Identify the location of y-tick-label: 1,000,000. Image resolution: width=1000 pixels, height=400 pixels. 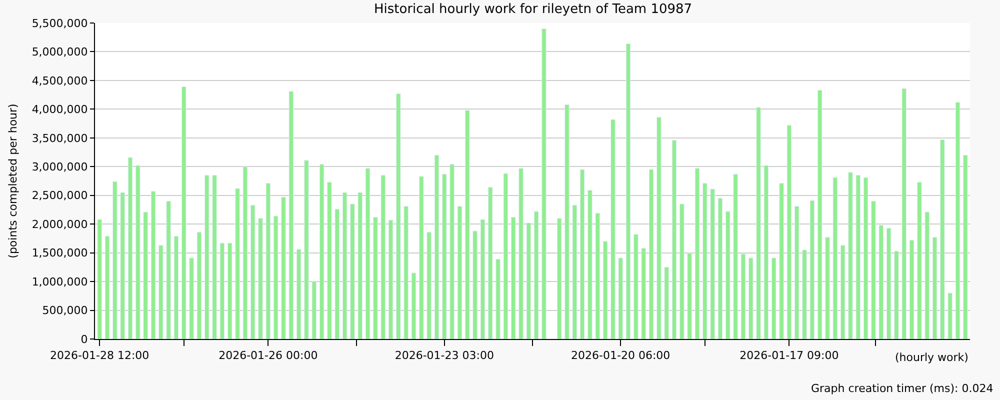
(60, 281).